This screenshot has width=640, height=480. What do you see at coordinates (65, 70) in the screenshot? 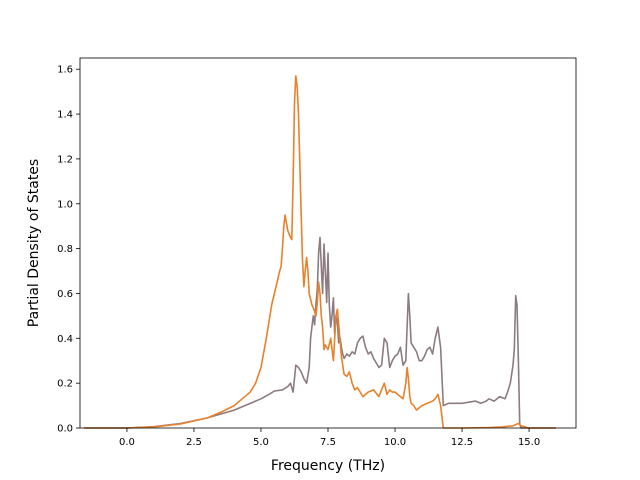
I see `y-tick-label: 1.6` at bounding box center [65, 70].